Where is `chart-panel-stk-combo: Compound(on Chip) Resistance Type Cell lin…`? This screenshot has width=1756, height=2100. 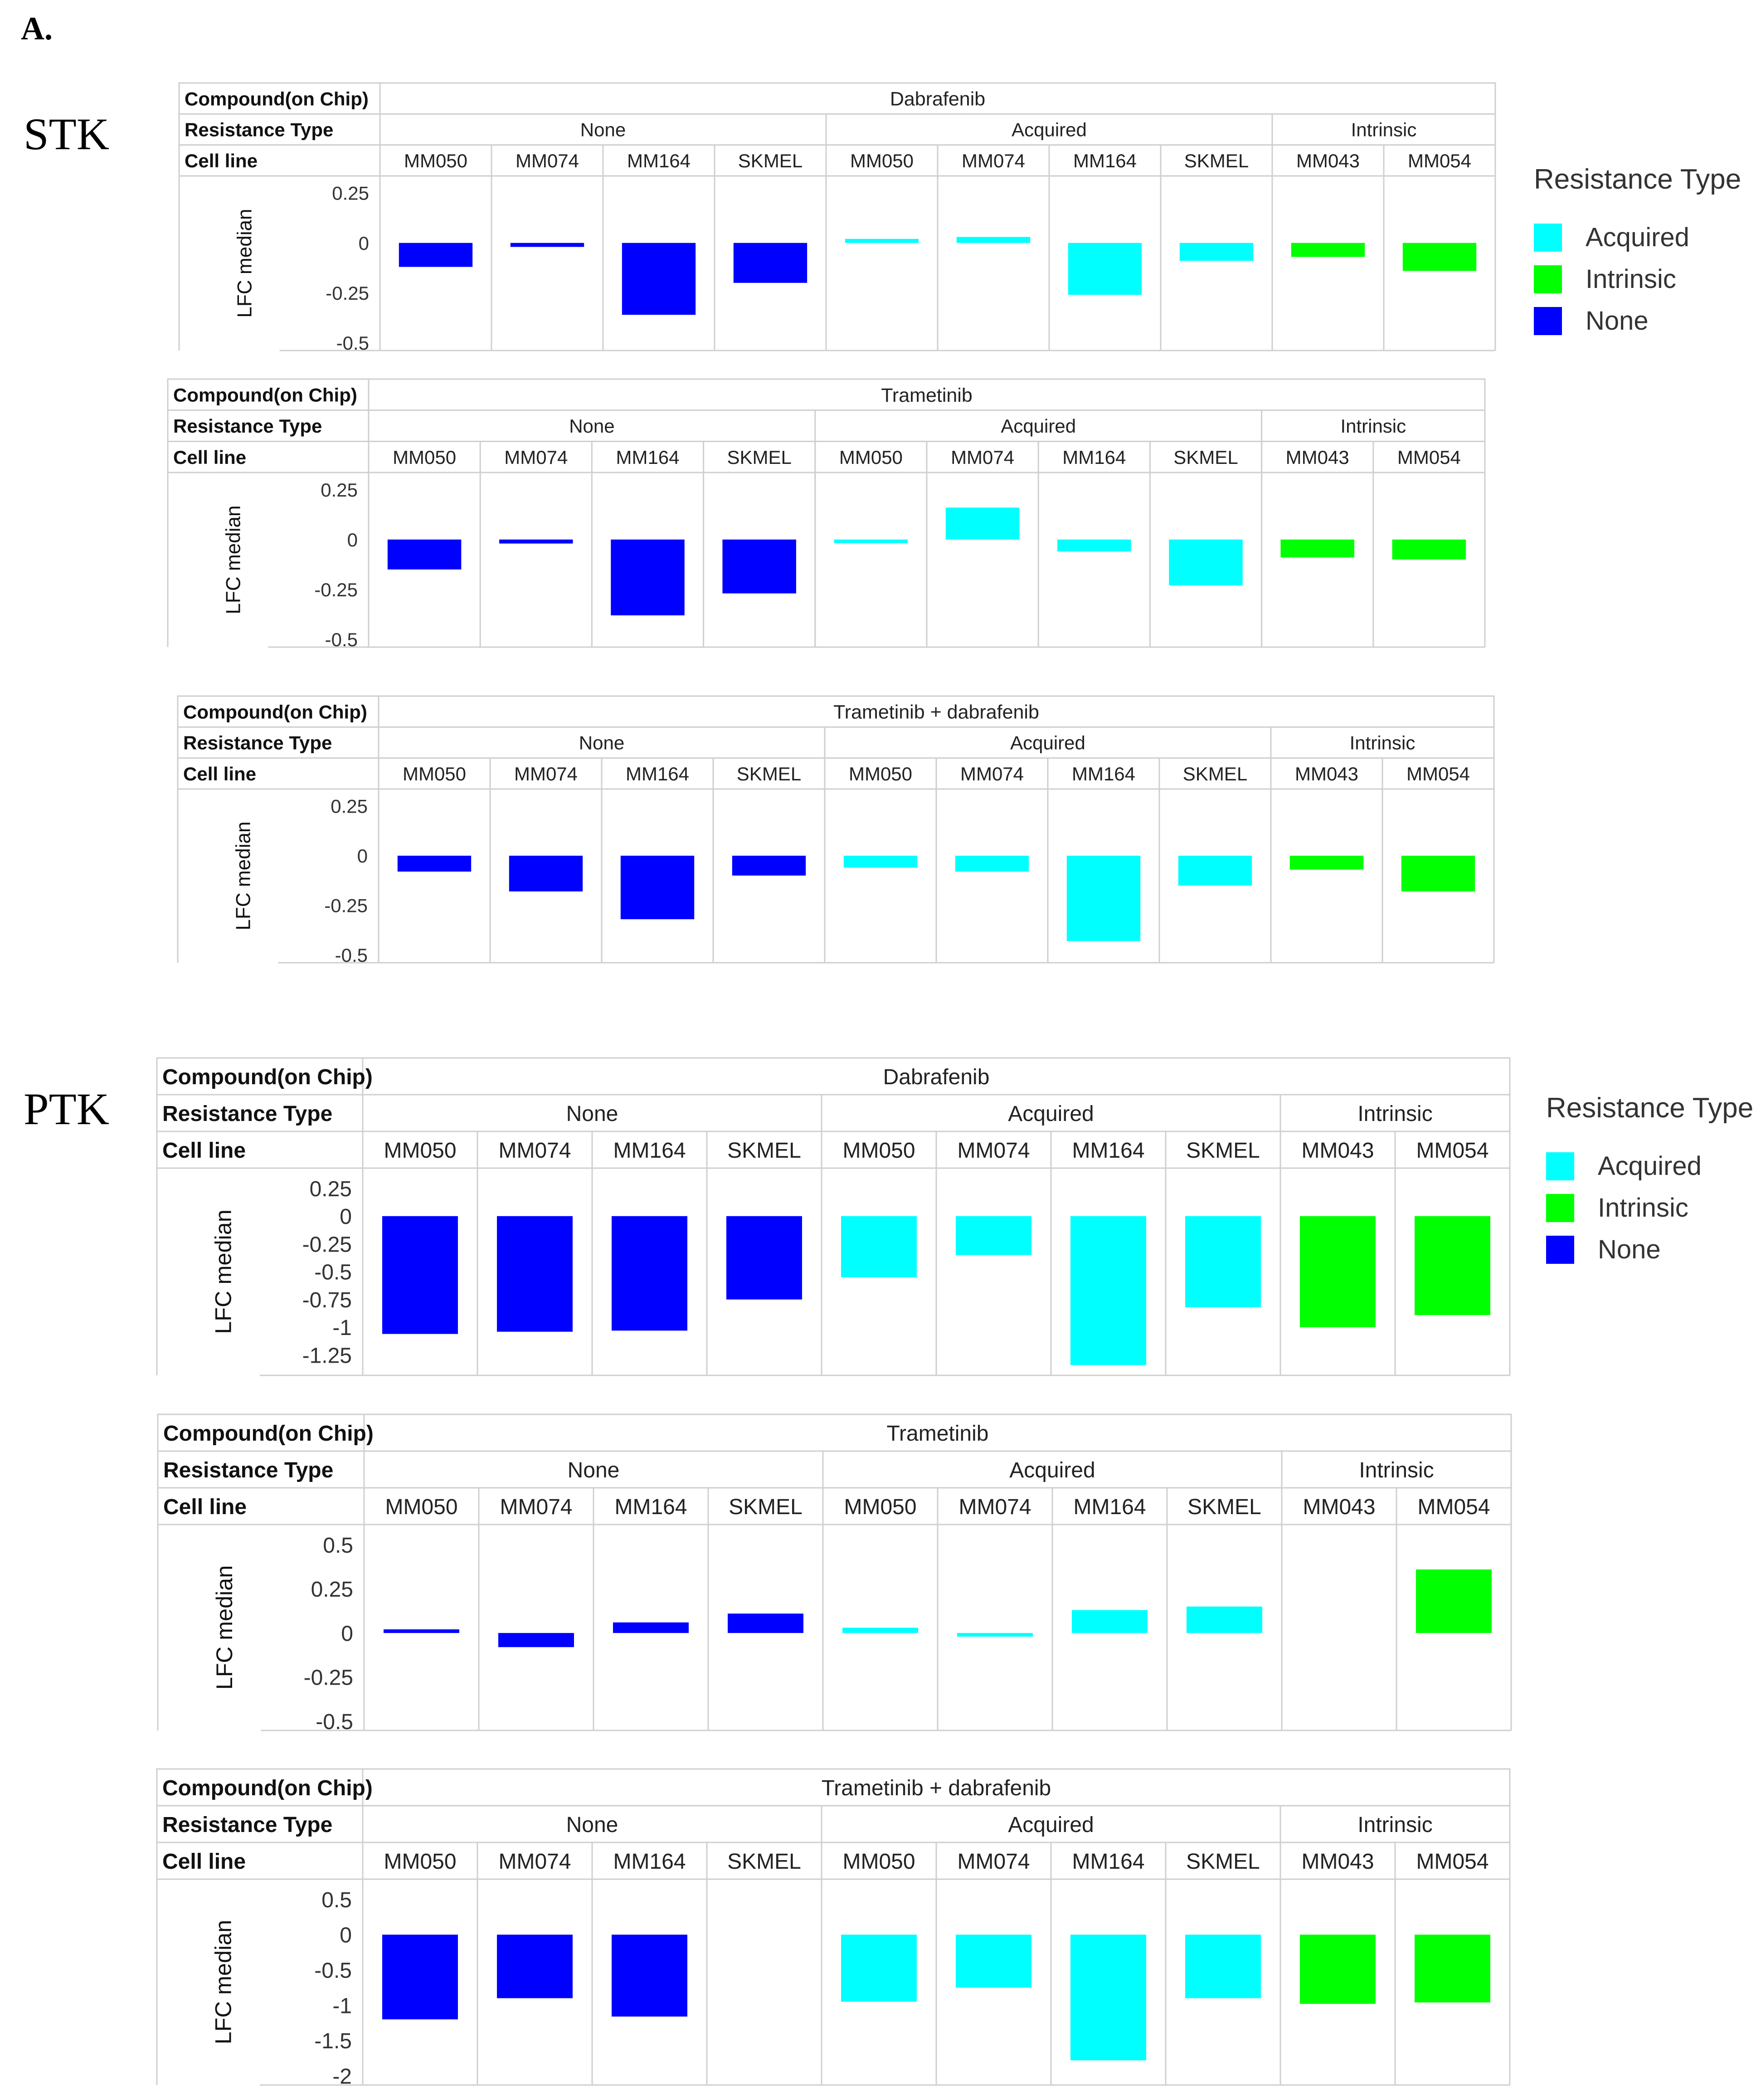
chart-panel-stk-combo: Compound(on Chip) Resistance Type Cell lin… is located at coordinates (836, 830).